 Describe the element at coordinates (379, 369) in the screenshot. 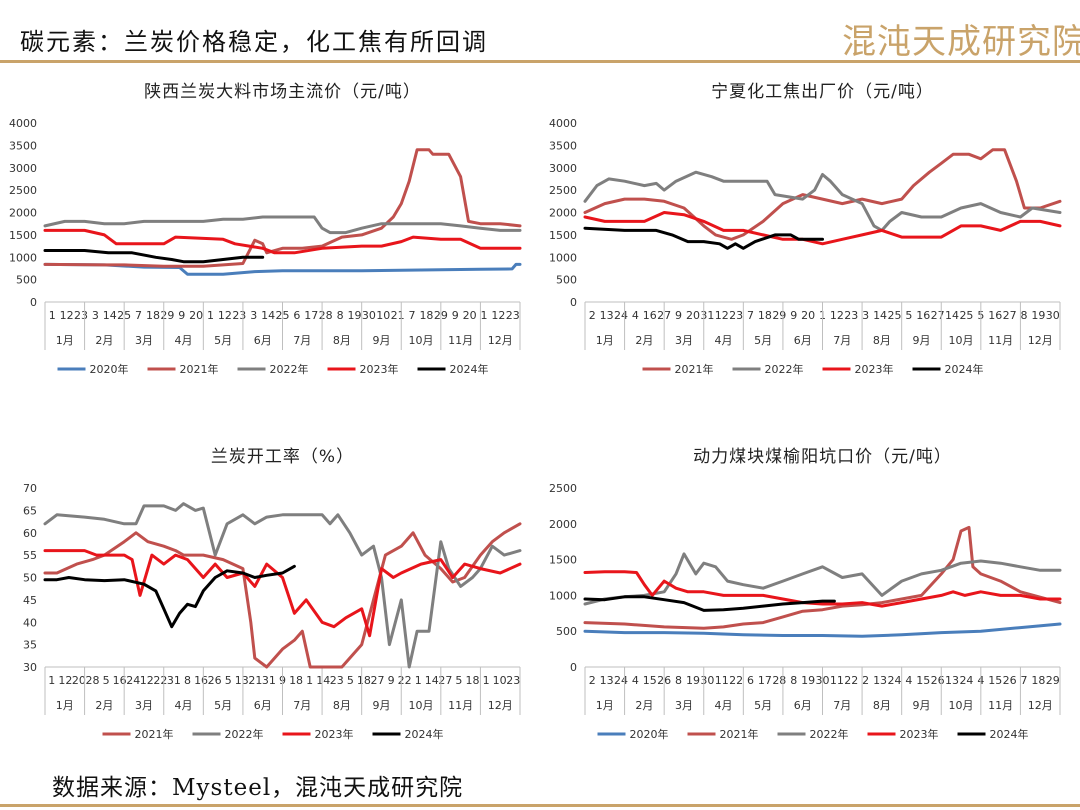

I see `legend-label: 2023年` at that location.